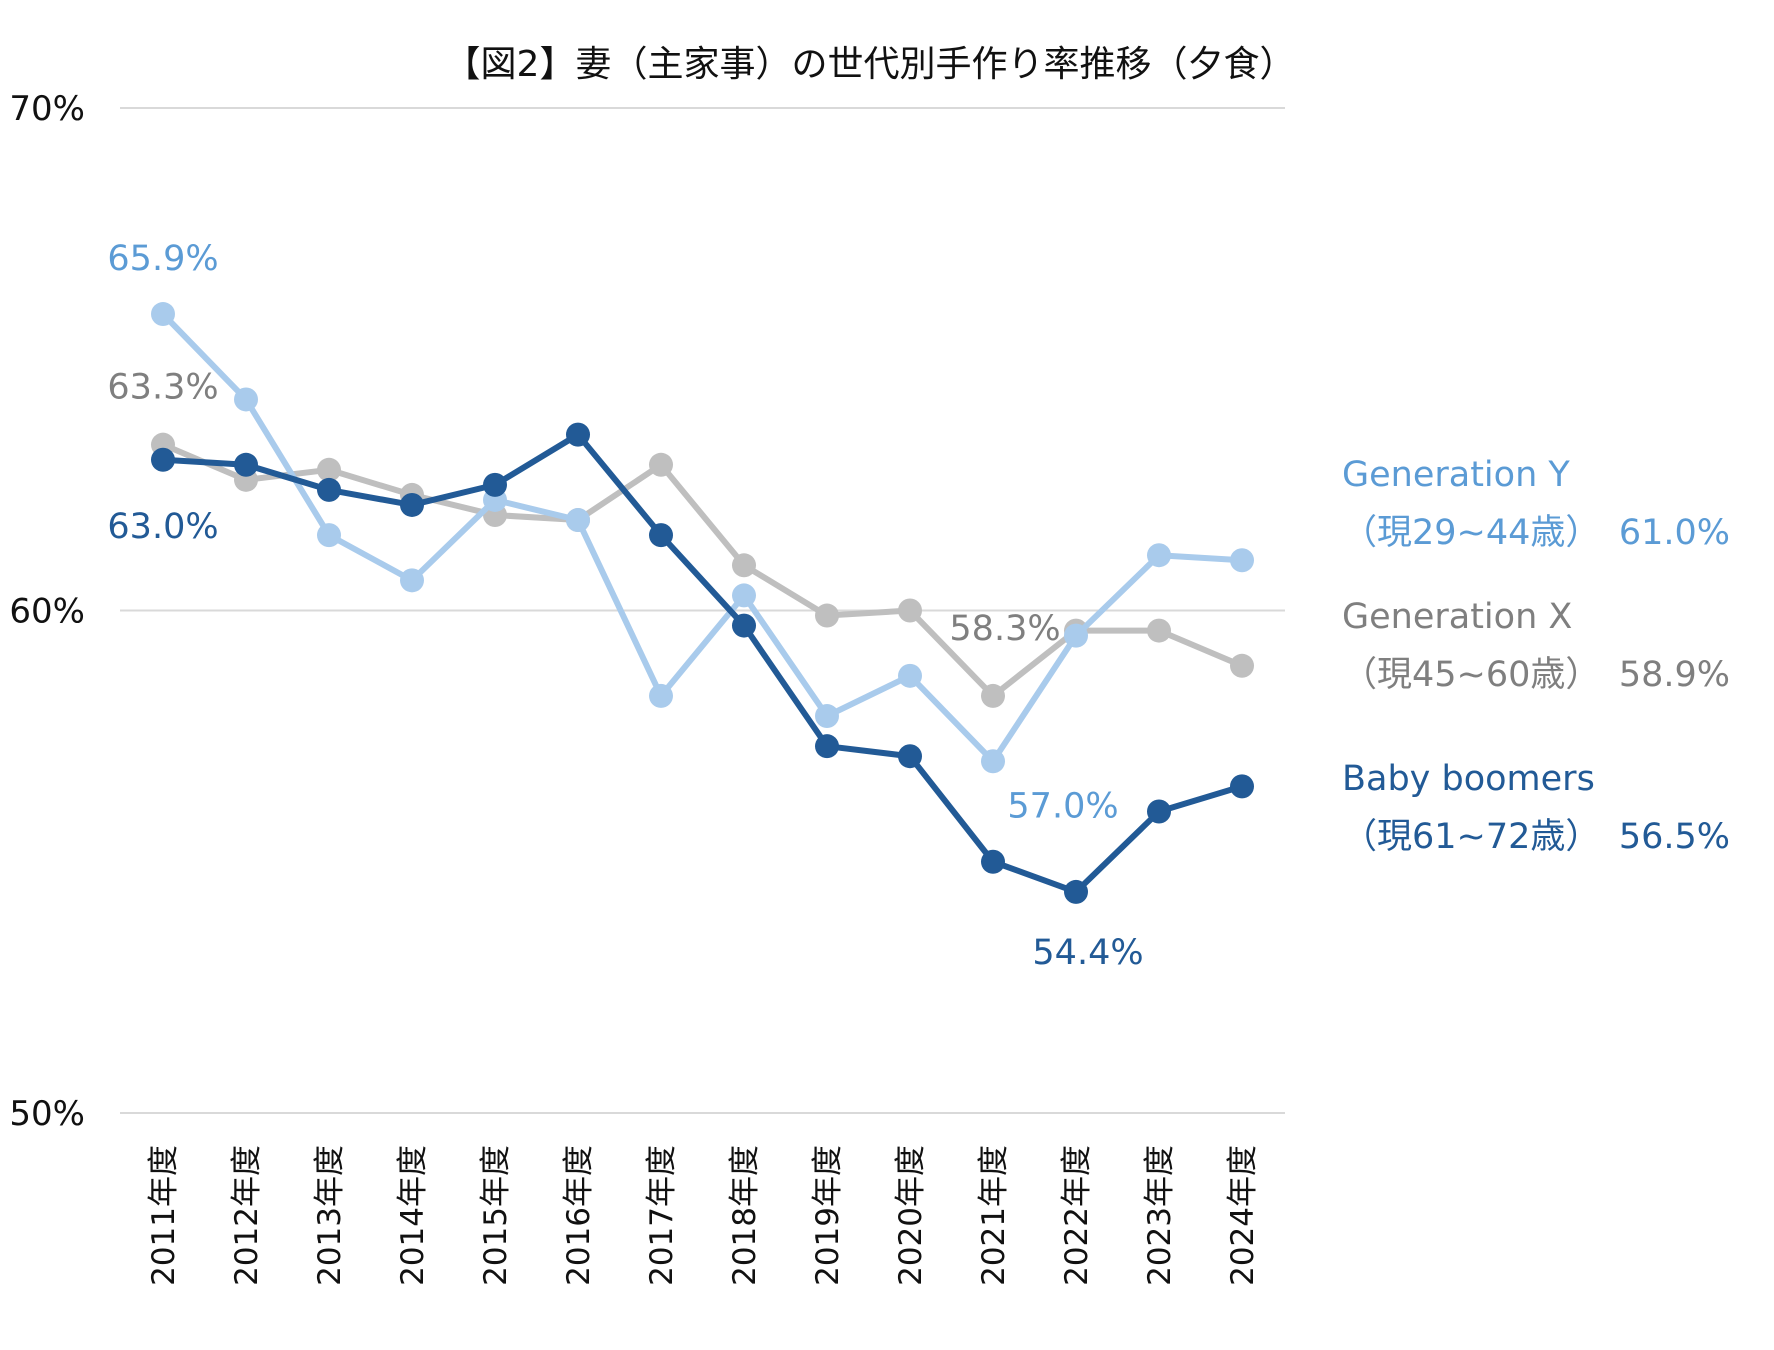  Describe the element at coordinates (162, 388) in the screenshot. I see `data-label-genx: 63.3%` at that location.